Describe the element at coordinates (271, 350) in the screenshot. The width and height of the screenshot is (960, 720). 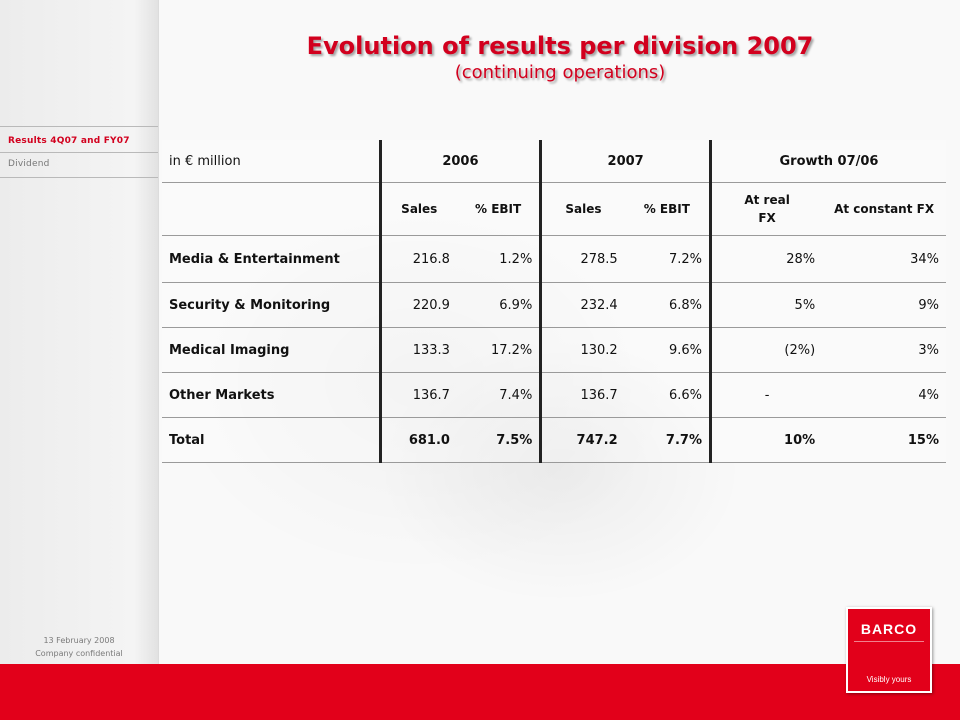
I see `row-division: Medical Imaging` at that location.